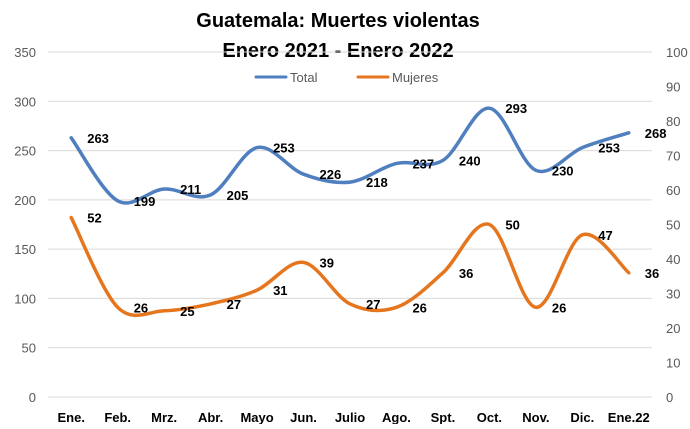 Image resolution: width=690 pixels, height=429 pixels. Describe the element at coordinates (25, 200) in the screenshot. I see `left-tick-label: 200` at that location.